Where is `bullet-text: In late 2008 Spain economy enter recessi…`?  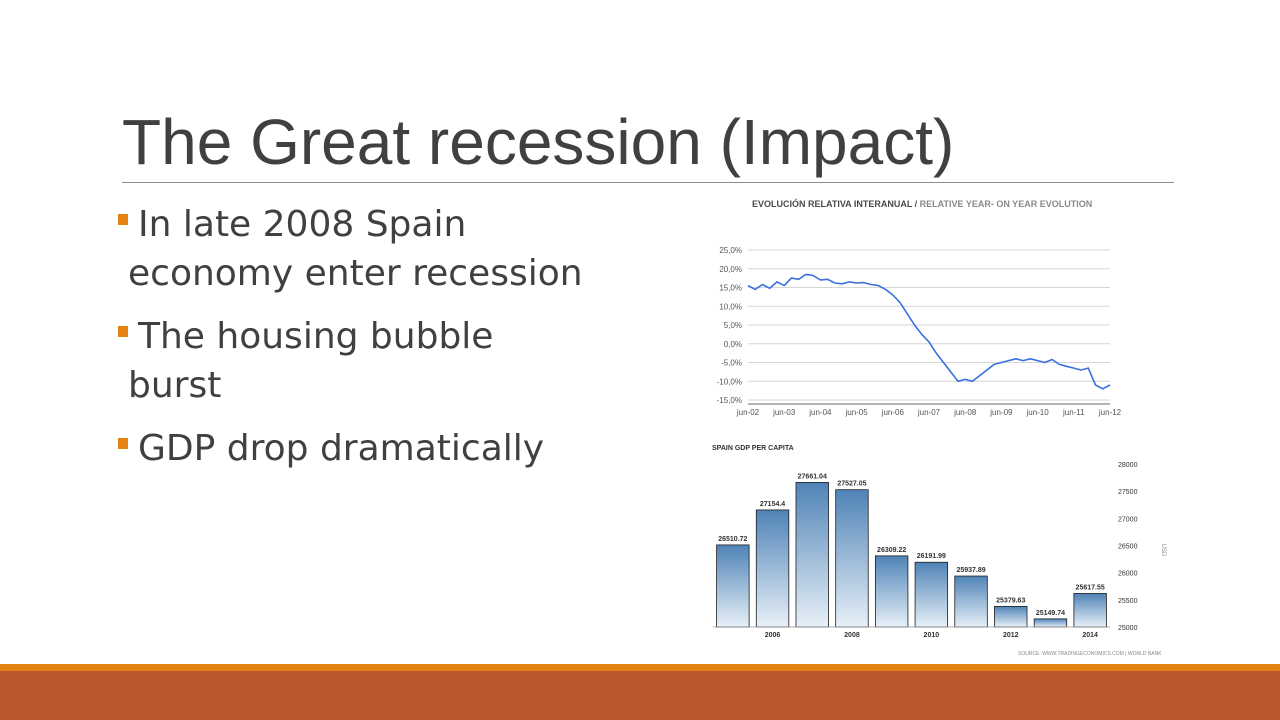 bullet-text: In late 2008 Spain economy enter recessi… is located at coordinates (355, 249).